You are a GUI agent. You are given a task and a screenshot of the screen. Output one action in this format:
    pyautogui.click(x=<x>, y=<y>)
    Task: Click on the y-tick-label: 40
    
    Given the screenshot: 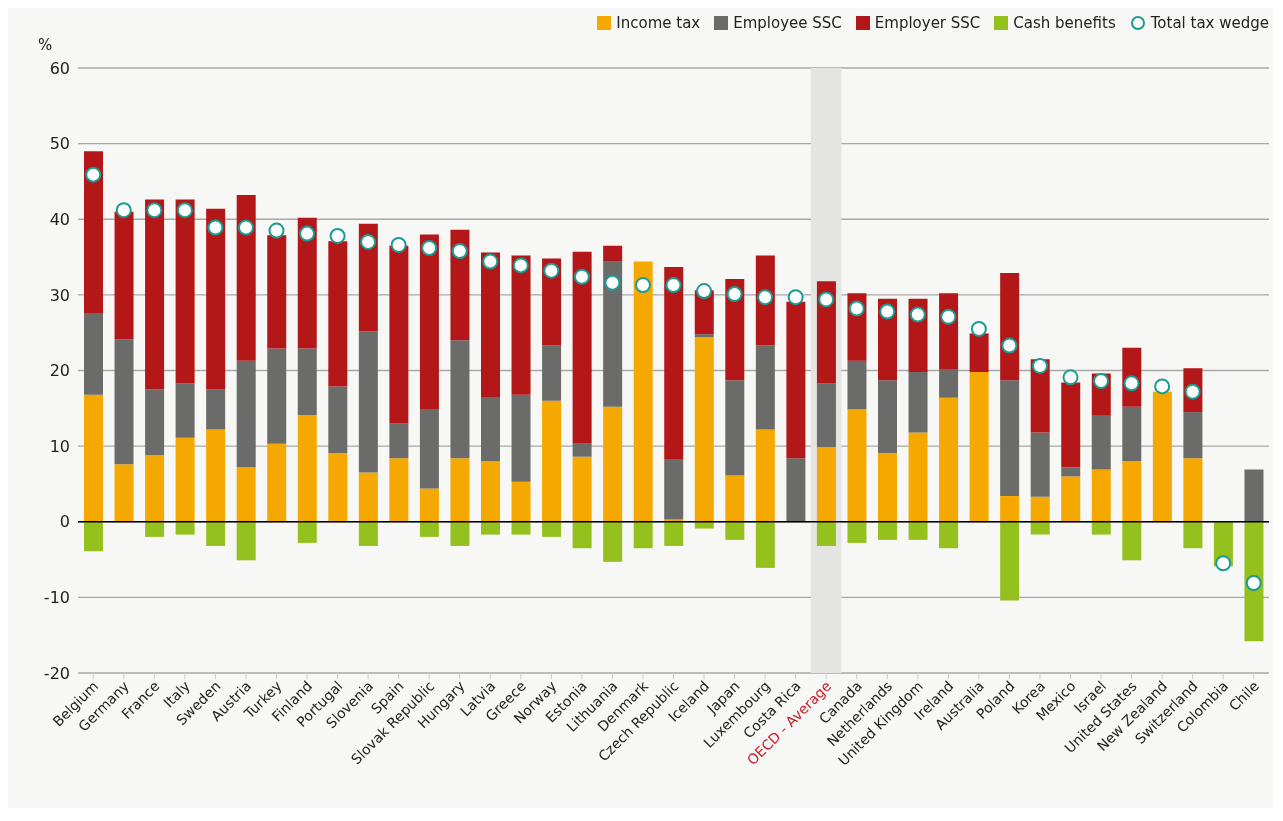 What is the action you would take?
    pyautogui.click(x=59, y=219)
    